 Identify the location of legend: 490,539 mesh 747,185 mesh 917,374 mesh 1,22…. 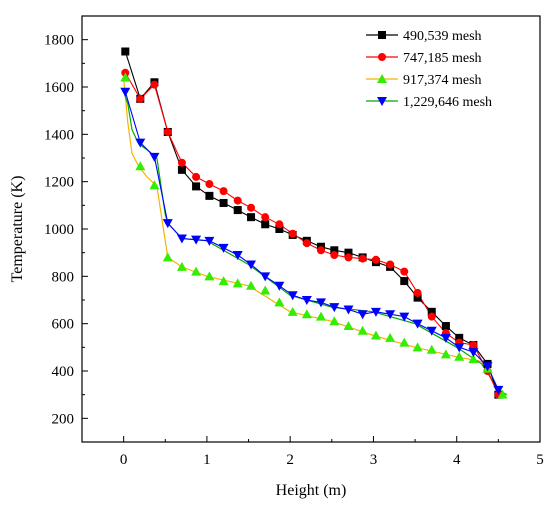
(429, 69).